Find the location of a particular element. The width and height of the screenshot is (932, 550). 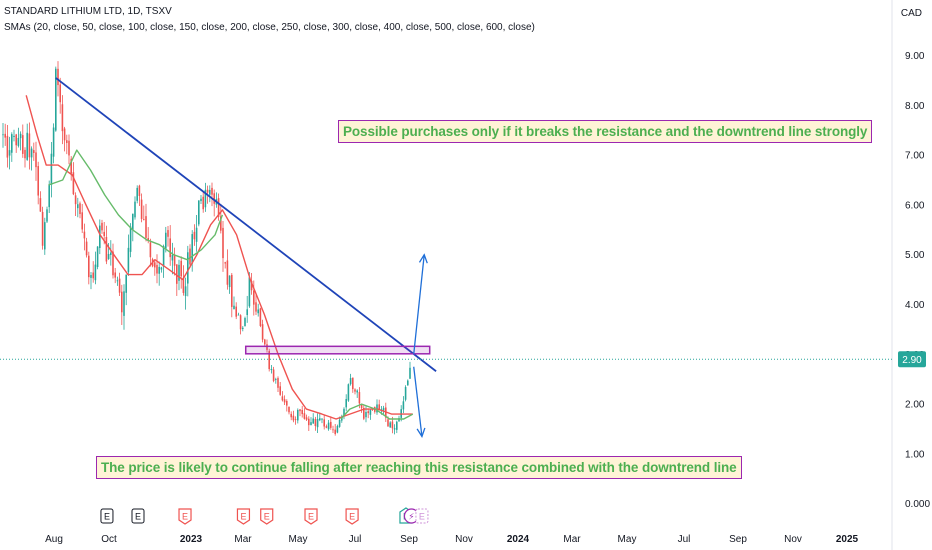

time-tick-label: 2025 is located at coordinates (847, 539).